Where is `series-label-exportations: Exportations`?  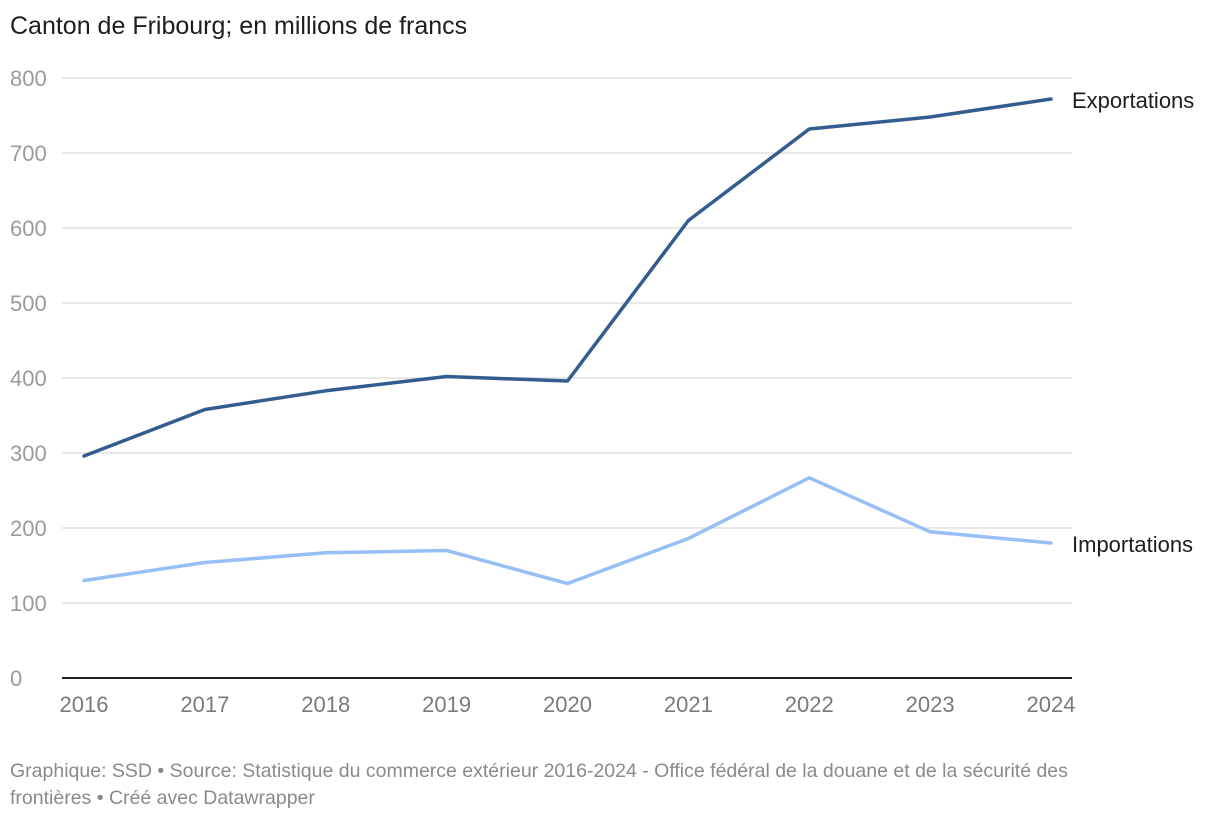
series-label-exportations: Exportations is located at coordinates (1133, 100).